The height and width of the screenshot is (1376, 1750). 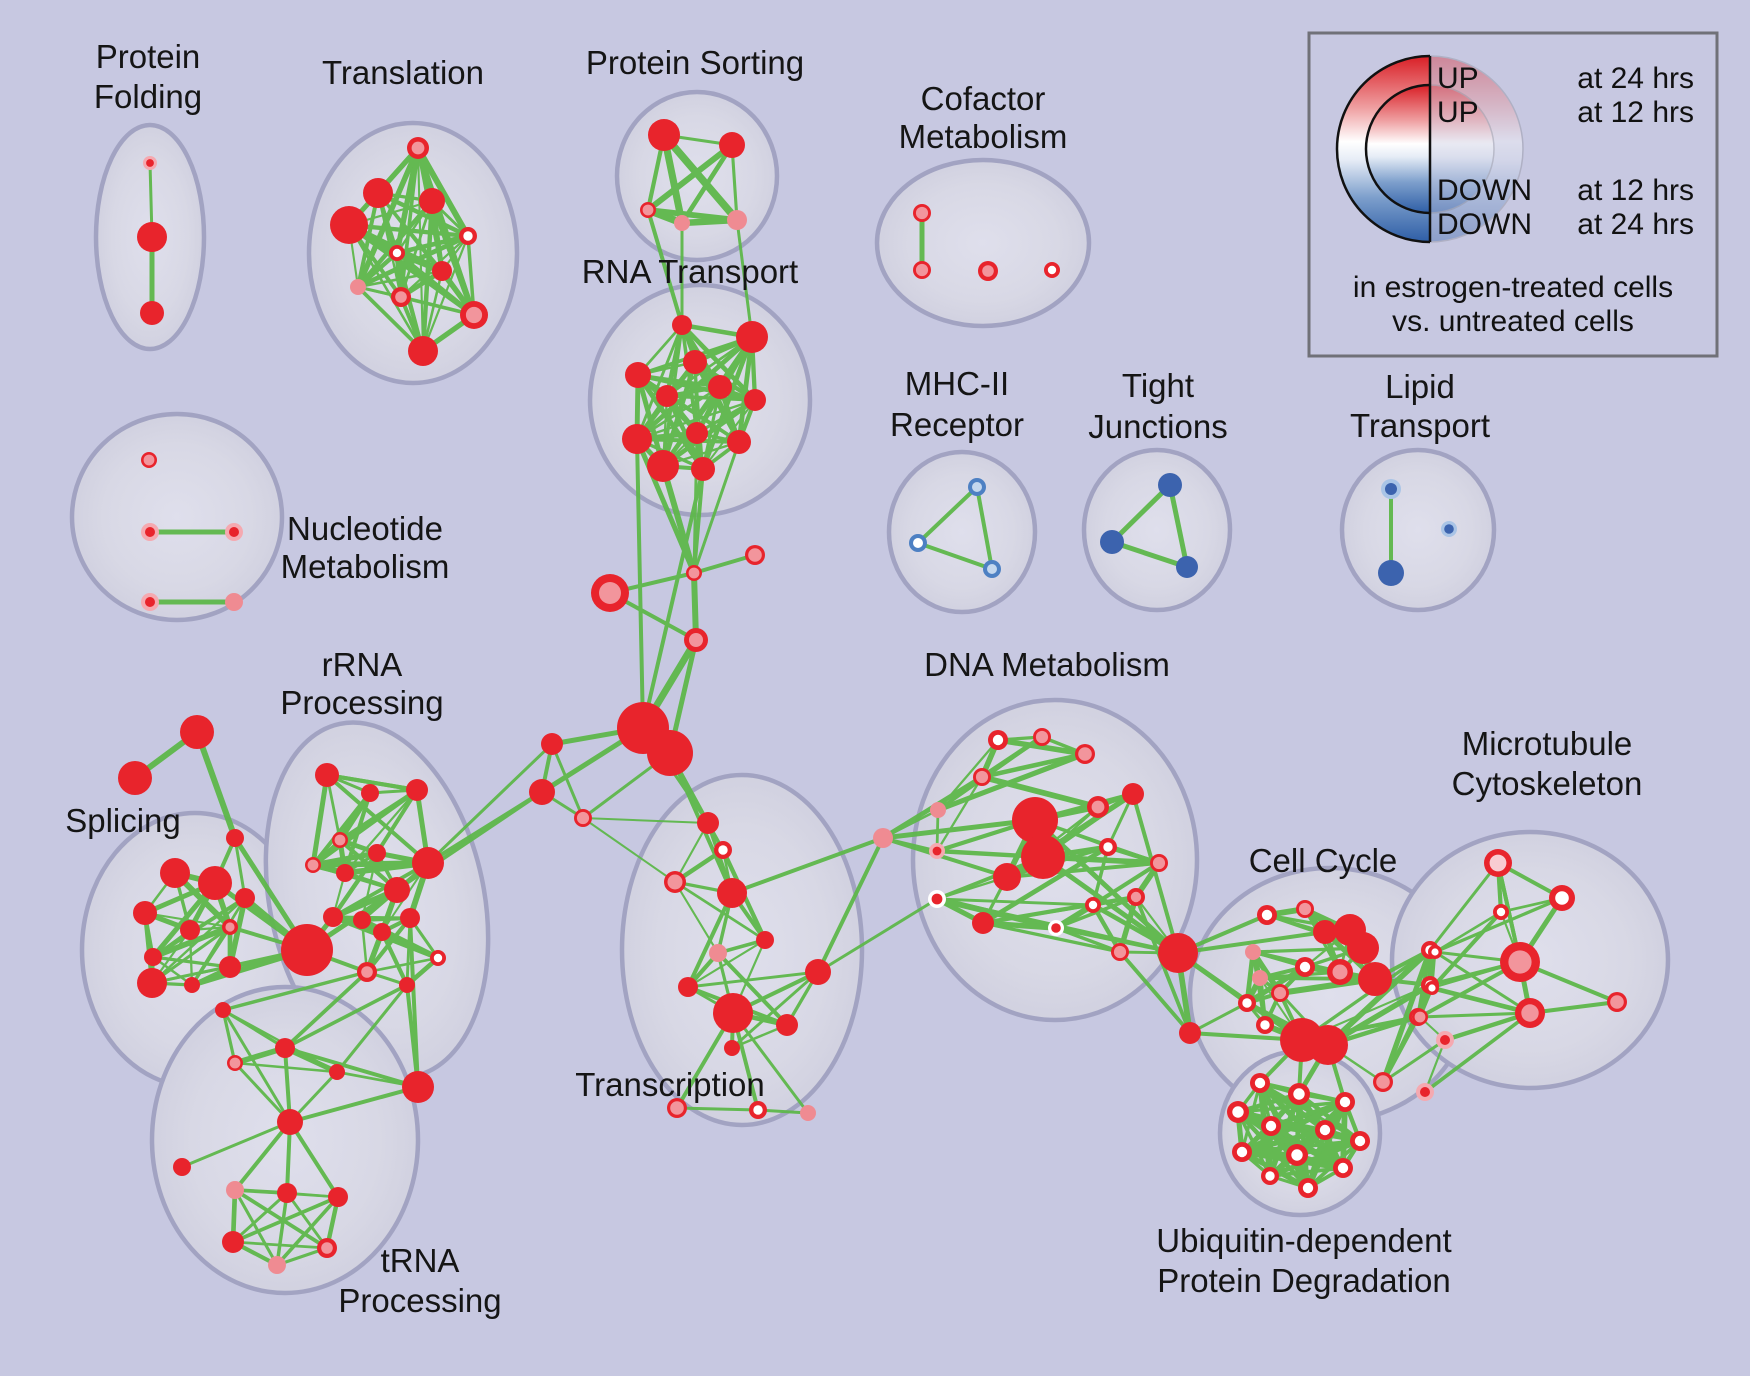 I want to click on node-tl2, so click(x=378, y=193).